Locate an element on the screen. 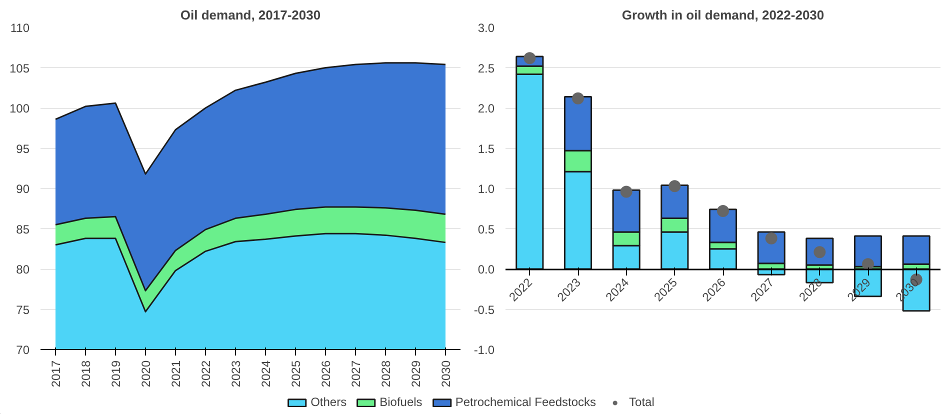  x-tick-label: 2020 is located at coordinates (146, 374).